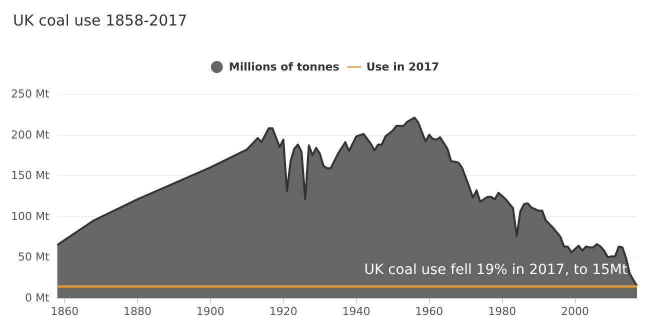  Describe the element at coordinates (429, 311) in the screenshot. I see `x-tick-label: 1960` at that location.